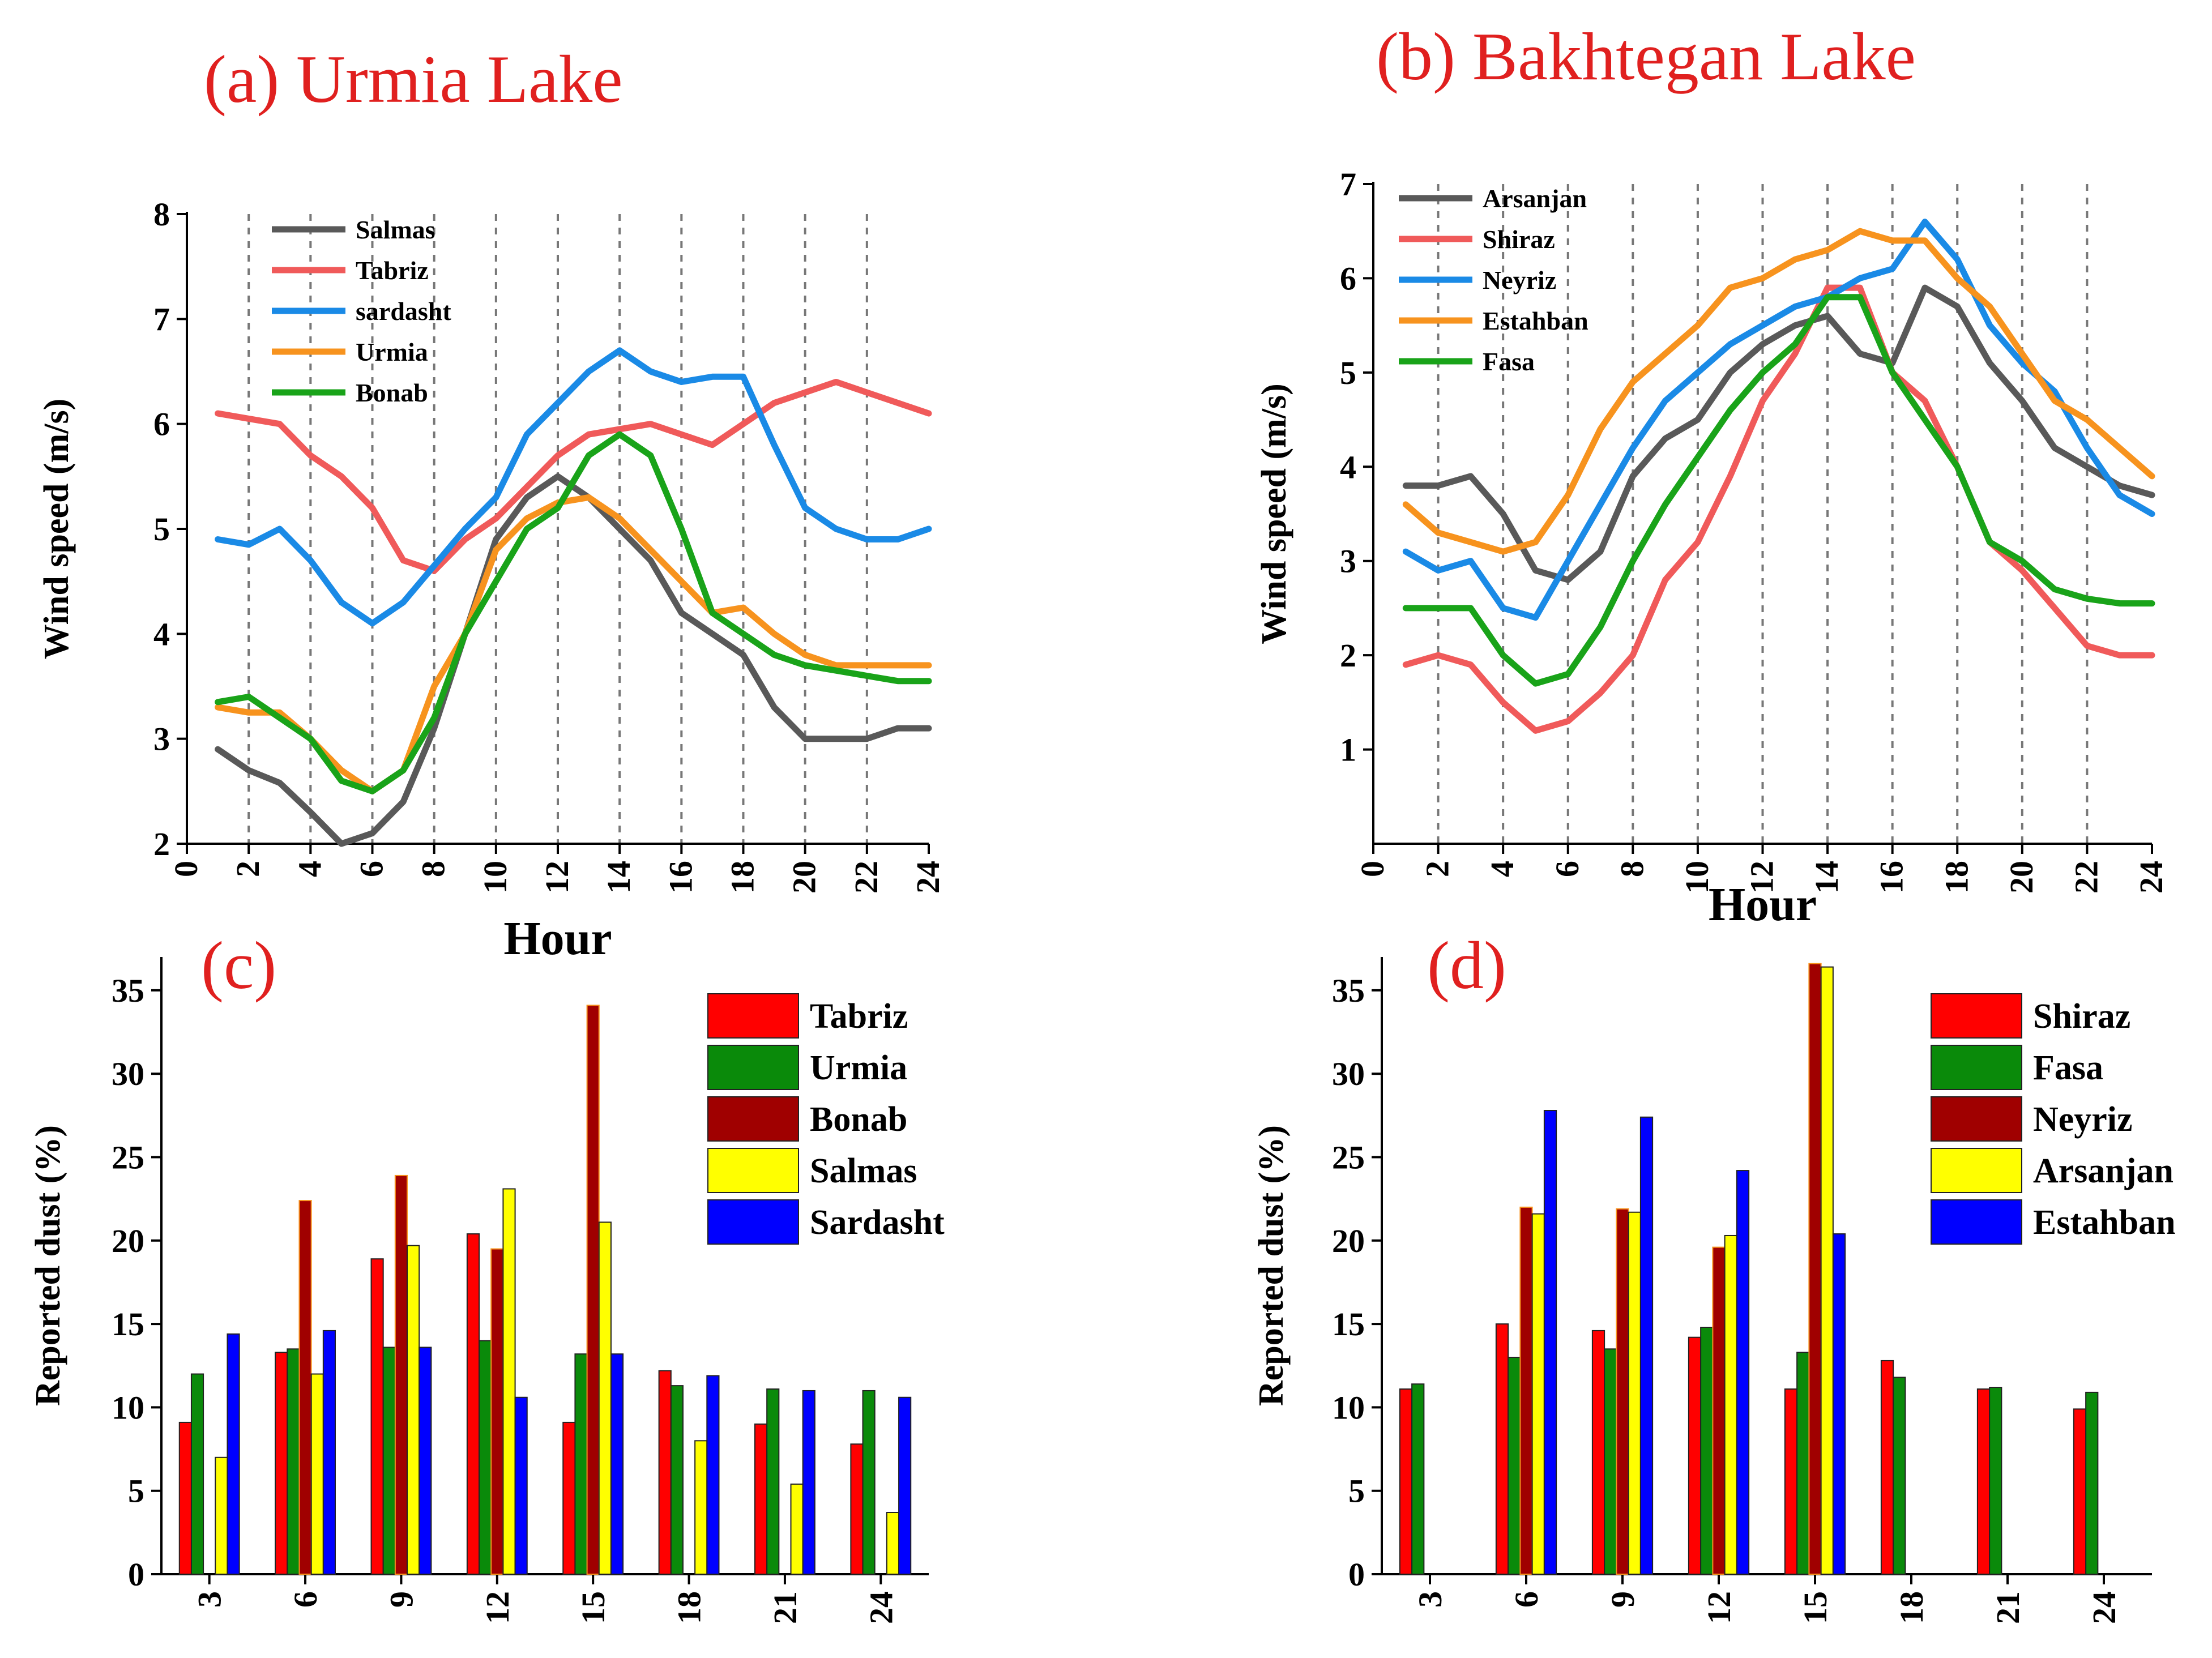  I want to click on y-tick-label: 2, so click(1348, 655).